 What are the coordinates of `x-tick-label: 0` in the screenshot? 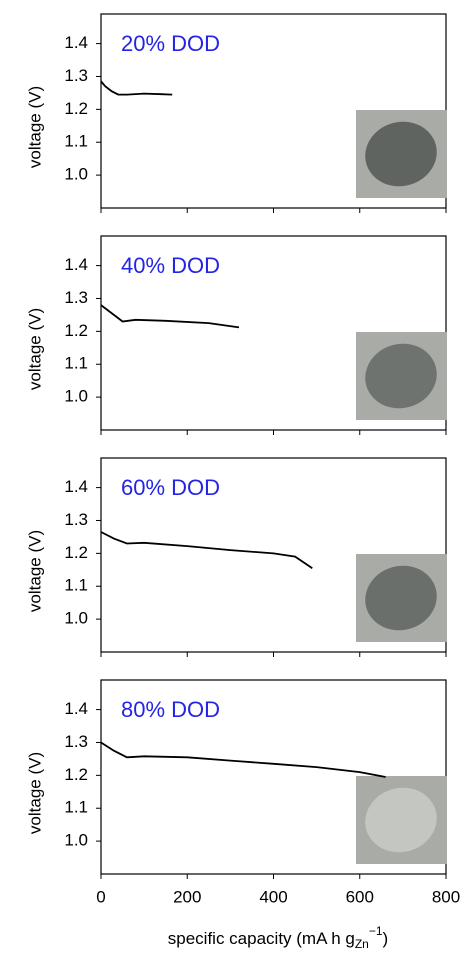 It's located at (100, 896).